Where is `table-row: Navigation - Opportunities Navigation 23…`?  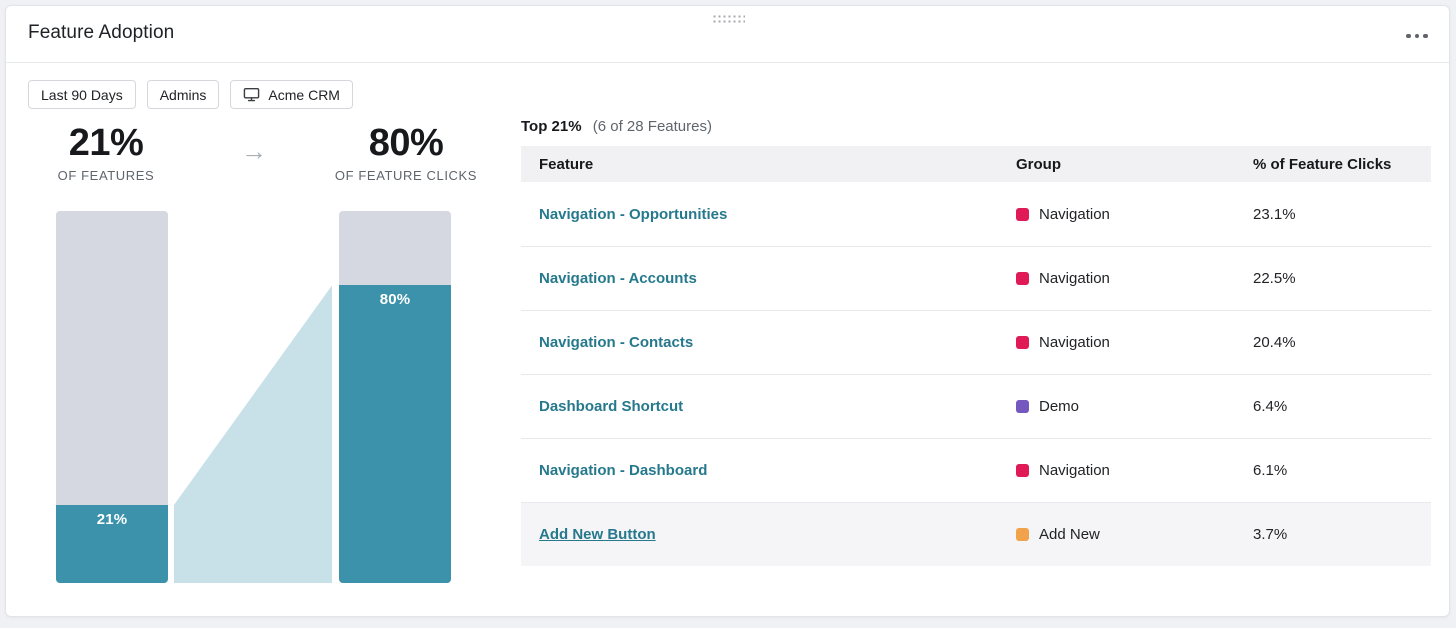 table-row: Navigation - Opportunities Navigation 23… is located at coordinates (976, 214).